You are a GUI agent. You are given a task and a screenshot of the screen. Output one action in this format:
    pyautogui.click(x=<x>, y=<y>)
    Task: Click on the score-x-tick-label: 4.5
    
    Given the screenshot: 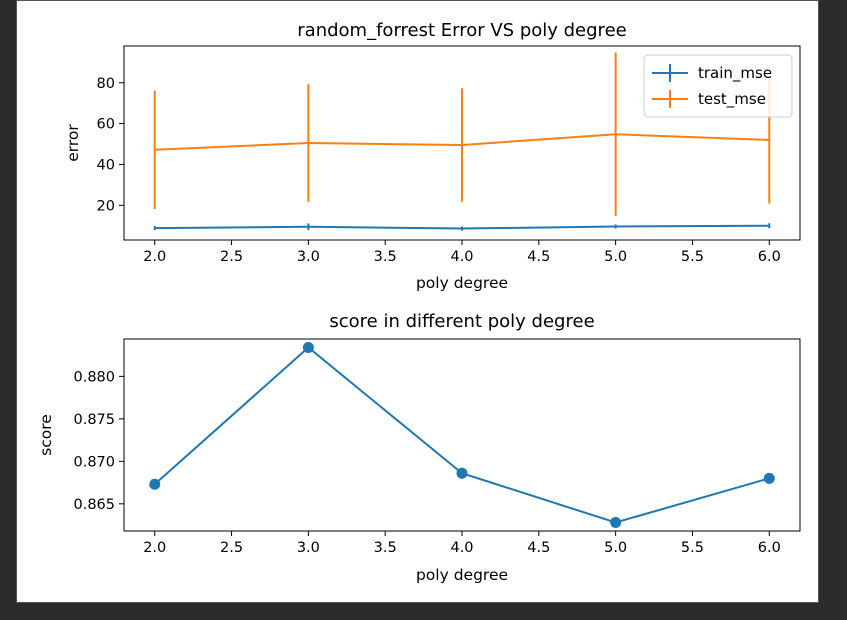 What is the action you would take?
    pyautogui.click(x=538, y=548)
    